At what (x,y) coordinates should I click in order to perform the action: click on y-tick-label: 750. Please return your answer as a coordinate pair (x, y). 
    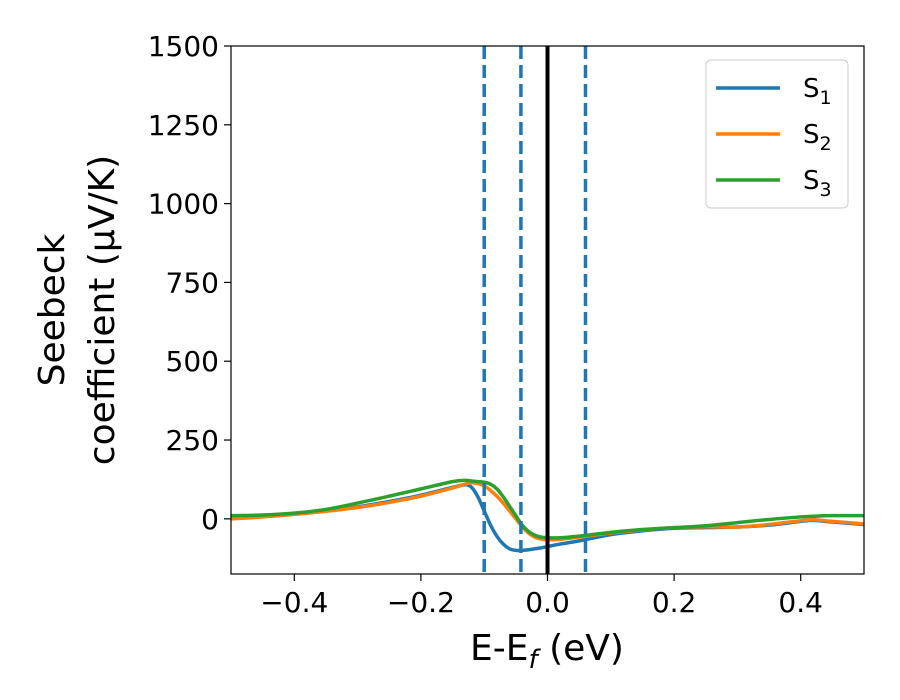
    Looking at the image, I should click on (192, 282).